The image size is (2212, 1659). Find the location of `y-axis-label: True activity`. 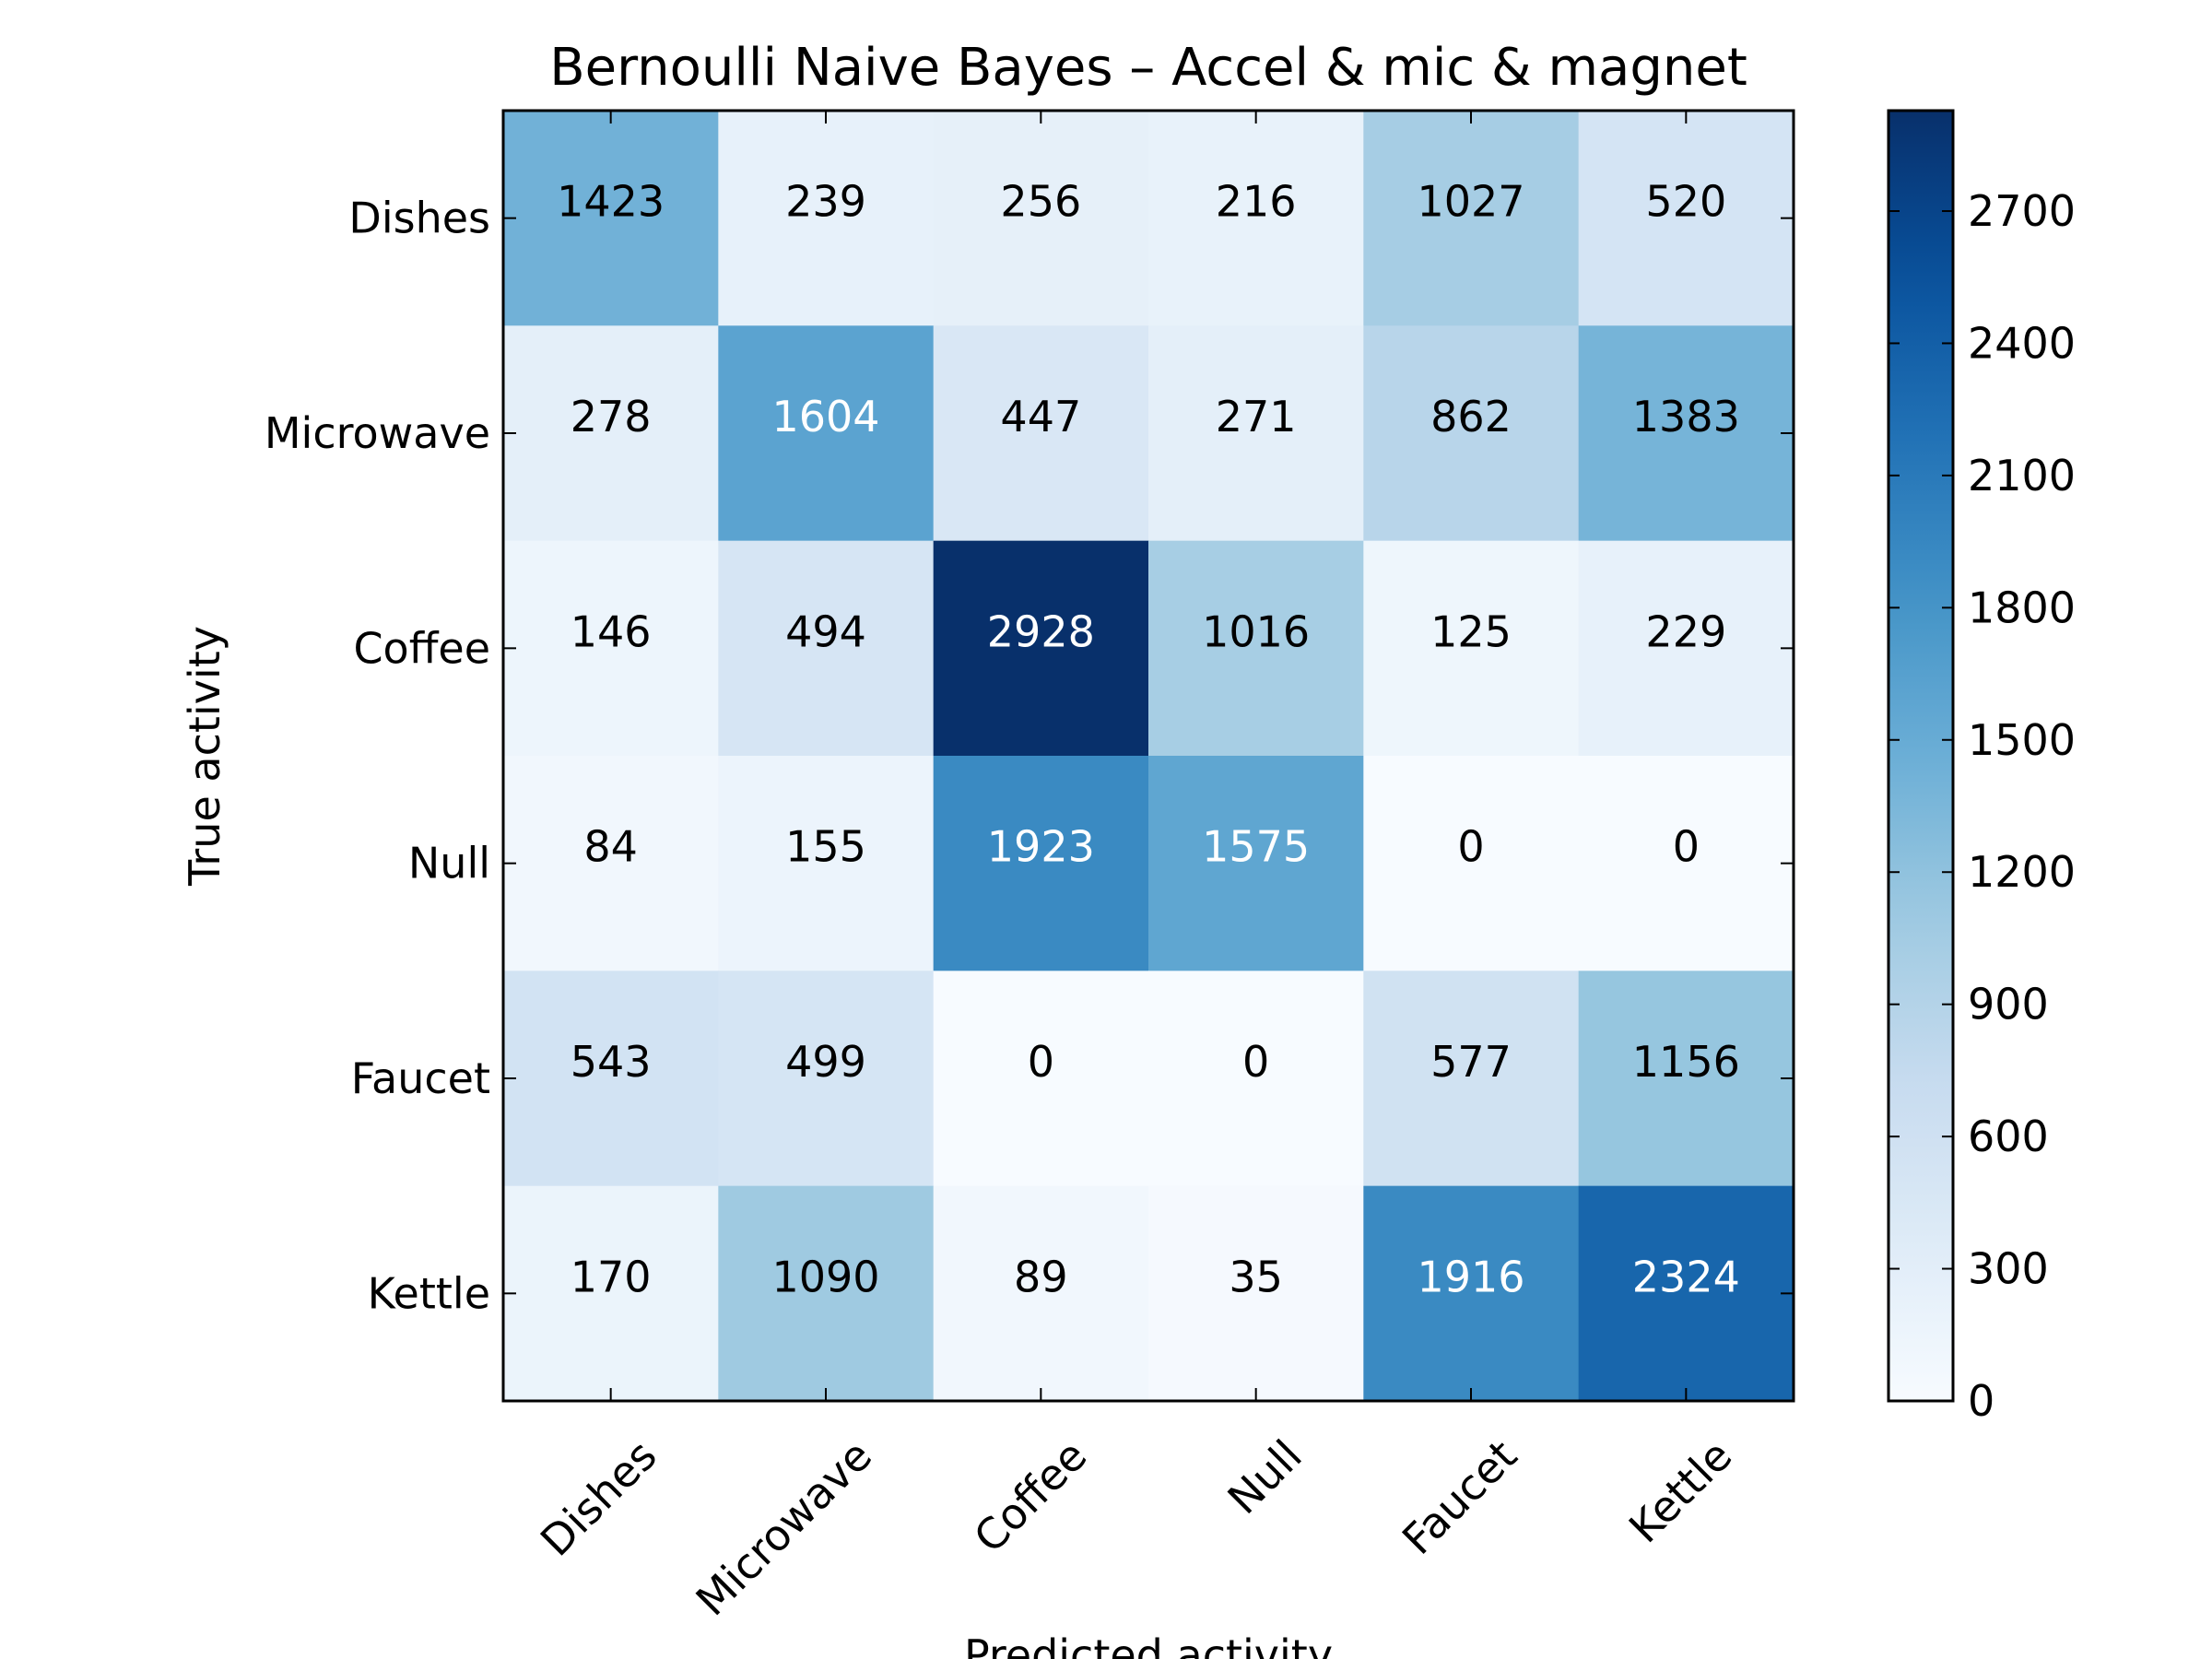

y-axis-label: True activity is located at coordinates (204, 756).